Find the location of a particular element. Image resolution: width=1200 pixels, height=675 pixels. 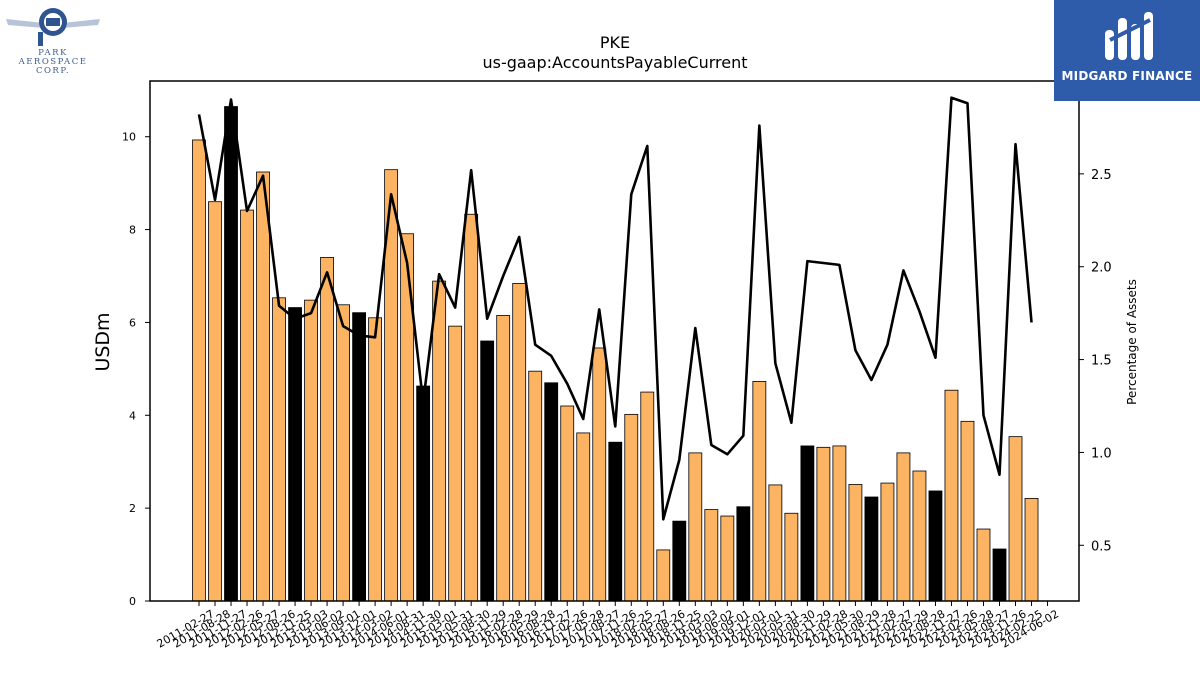

logo-line-3: CORP. is located at coordinates (53, 71).